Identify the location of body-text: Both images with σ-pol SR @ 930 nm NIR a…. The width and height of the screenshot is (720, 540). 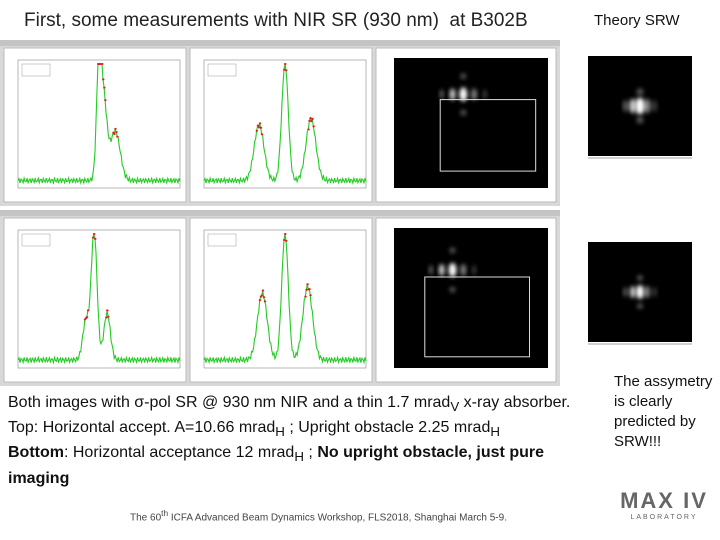
(293, 440).